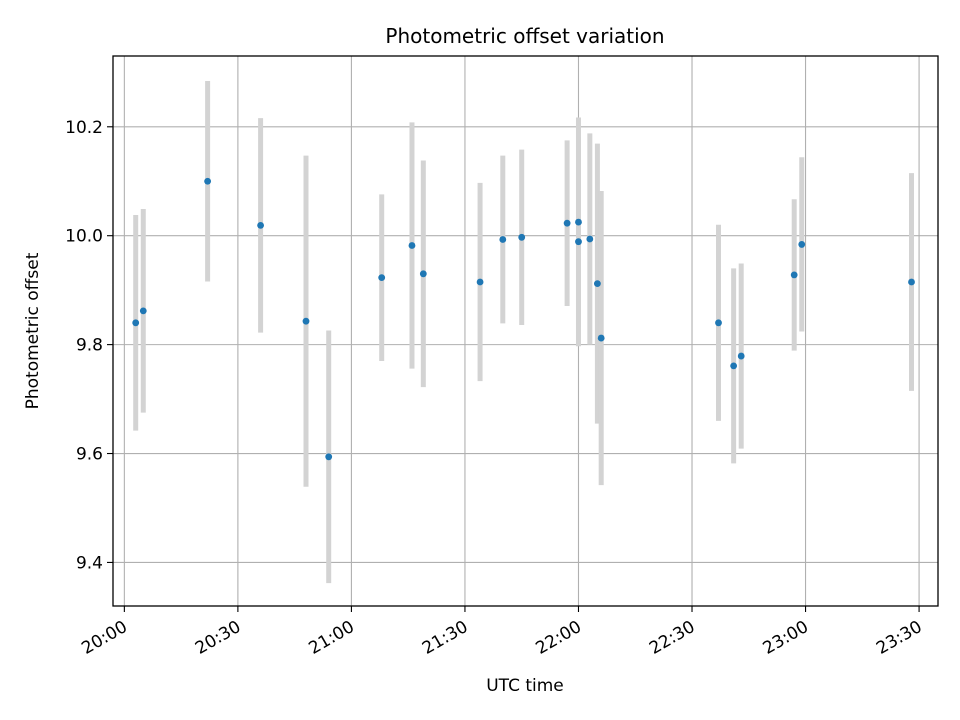 This screenshot has width=960, height=720. What do you see at coordinates (524, 36) in the screenshot?
I see `chart-title: Photometric offset variation` at bounding box center [524, 36].